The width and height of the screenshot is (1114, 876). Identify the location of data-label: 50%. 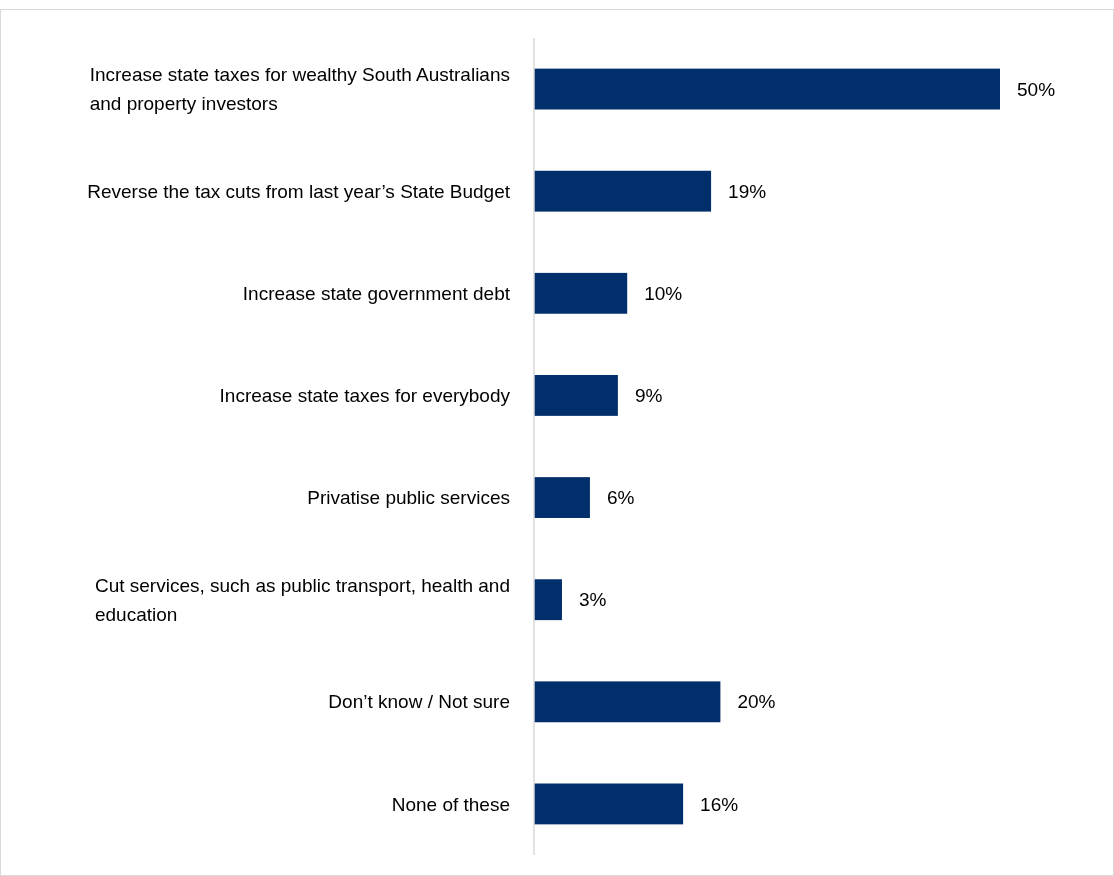
(1036, 89).